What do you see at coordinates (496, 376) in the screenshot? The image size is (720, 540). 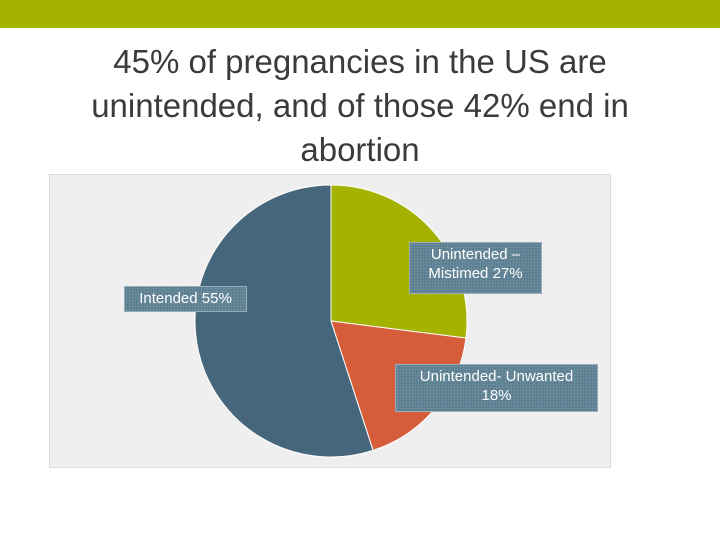 I see `data-label-unwanted-line-1: Unintended- Unwanted` at bounding box center [496, 376].